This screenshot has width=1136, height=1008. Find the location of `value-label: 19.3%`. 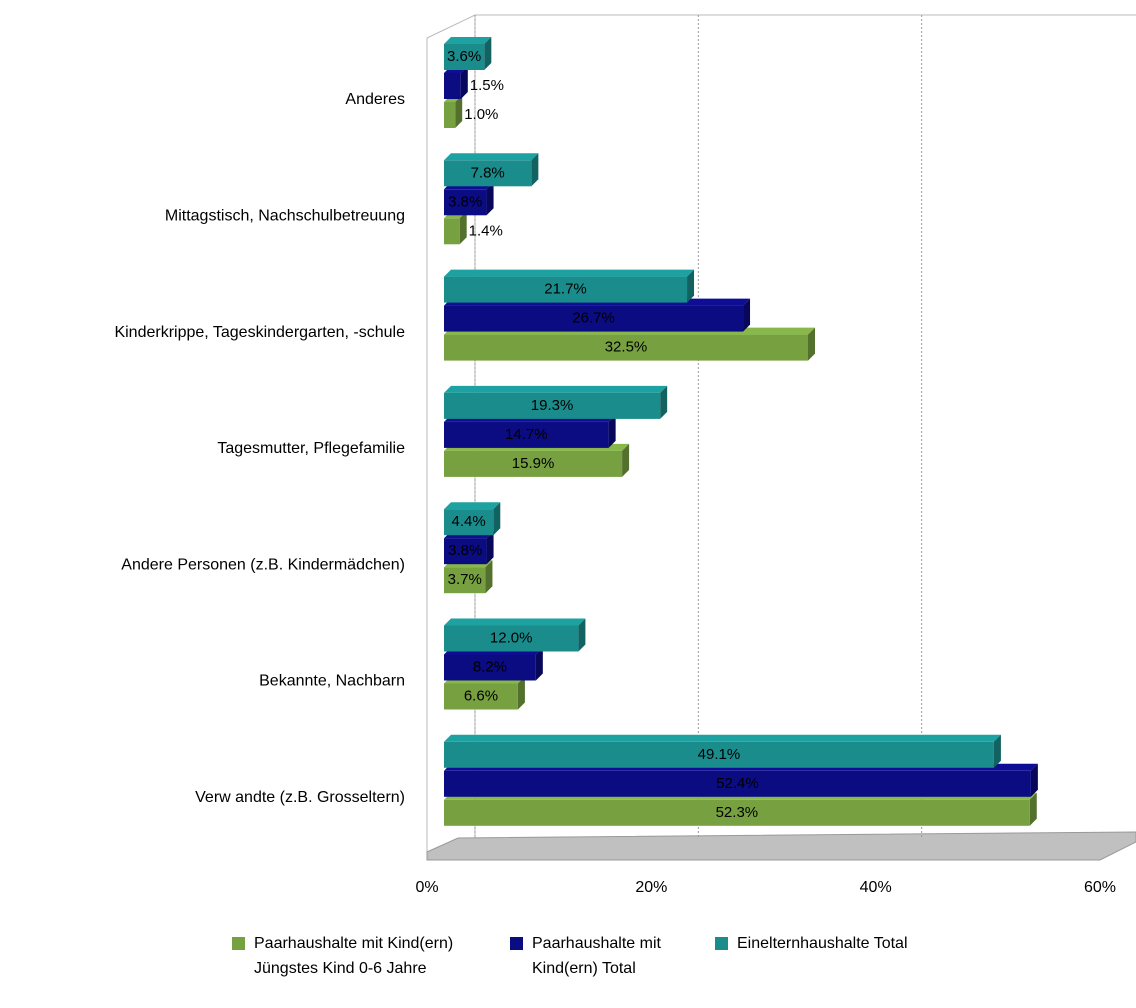

value-label: 19.3% is located at coordinates (552, 405).